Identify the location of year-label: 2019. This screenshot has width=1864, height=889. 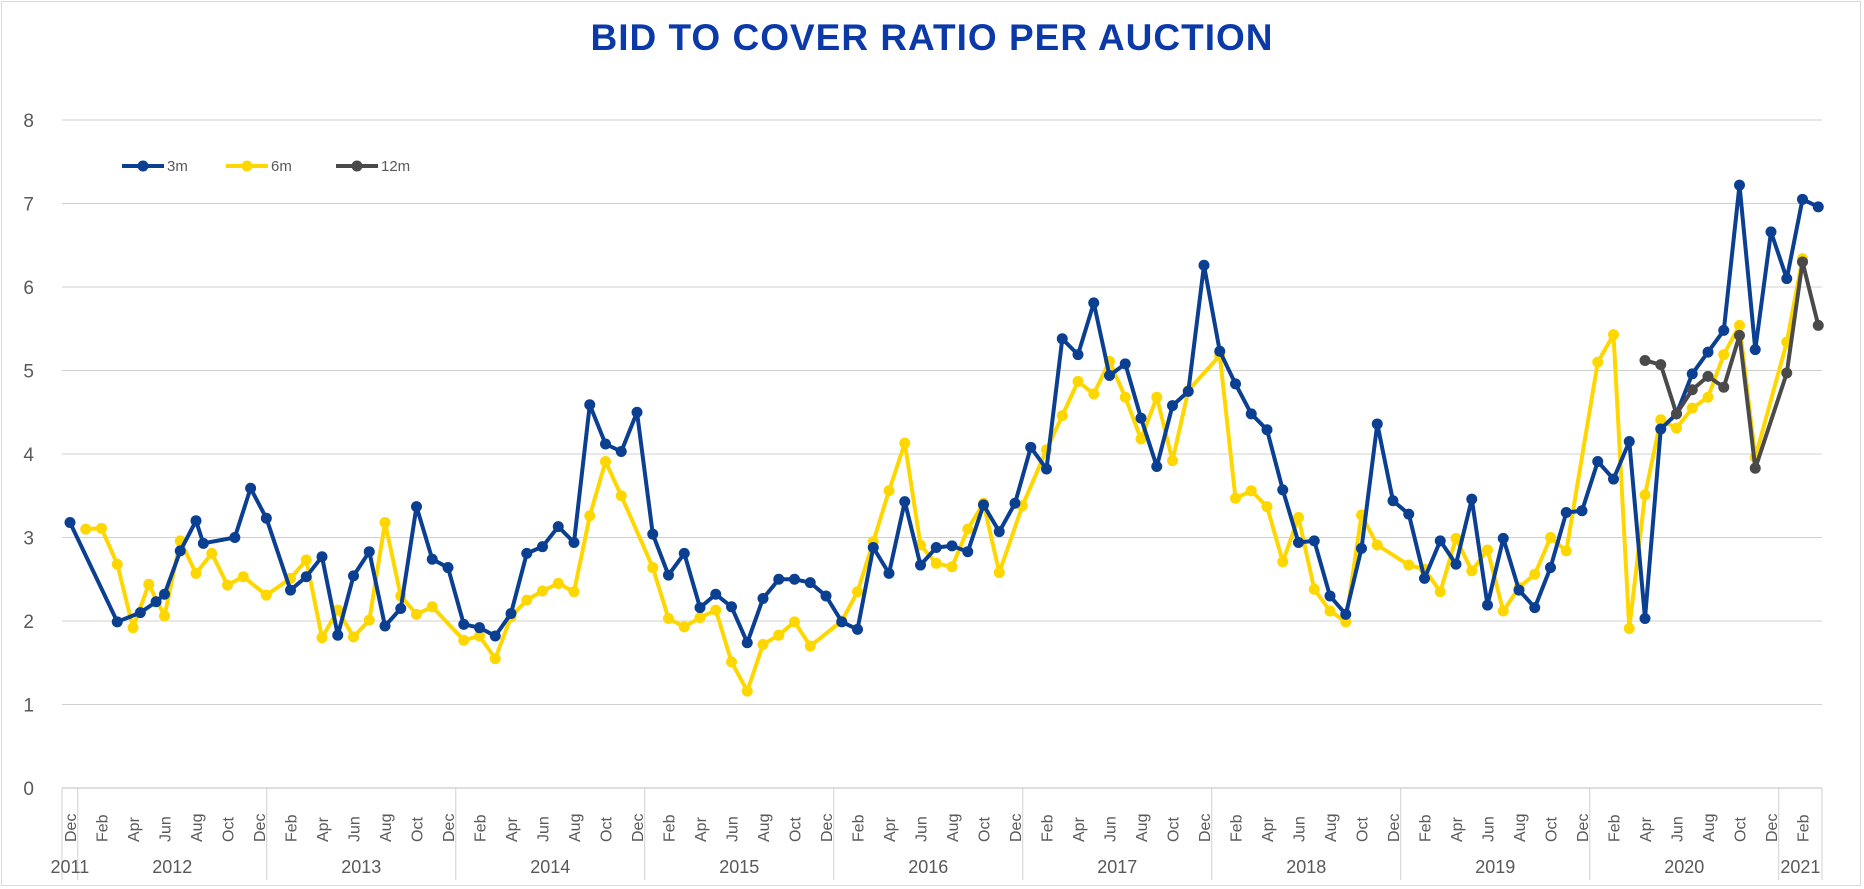
(1495, 867).